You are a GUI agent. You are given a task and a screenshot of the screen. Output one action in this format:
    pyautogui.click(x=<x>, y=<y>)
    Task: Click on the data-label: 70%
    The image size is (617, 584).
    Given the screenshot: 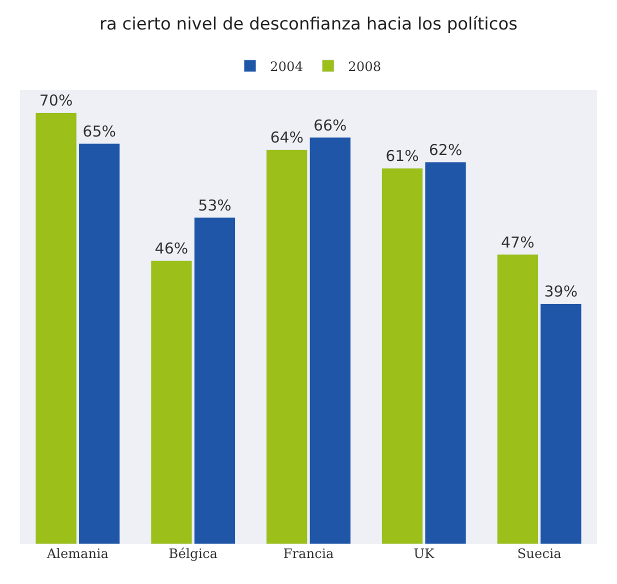 What is the action you would take?
    pyautogui.click(x=56, y=101)
    